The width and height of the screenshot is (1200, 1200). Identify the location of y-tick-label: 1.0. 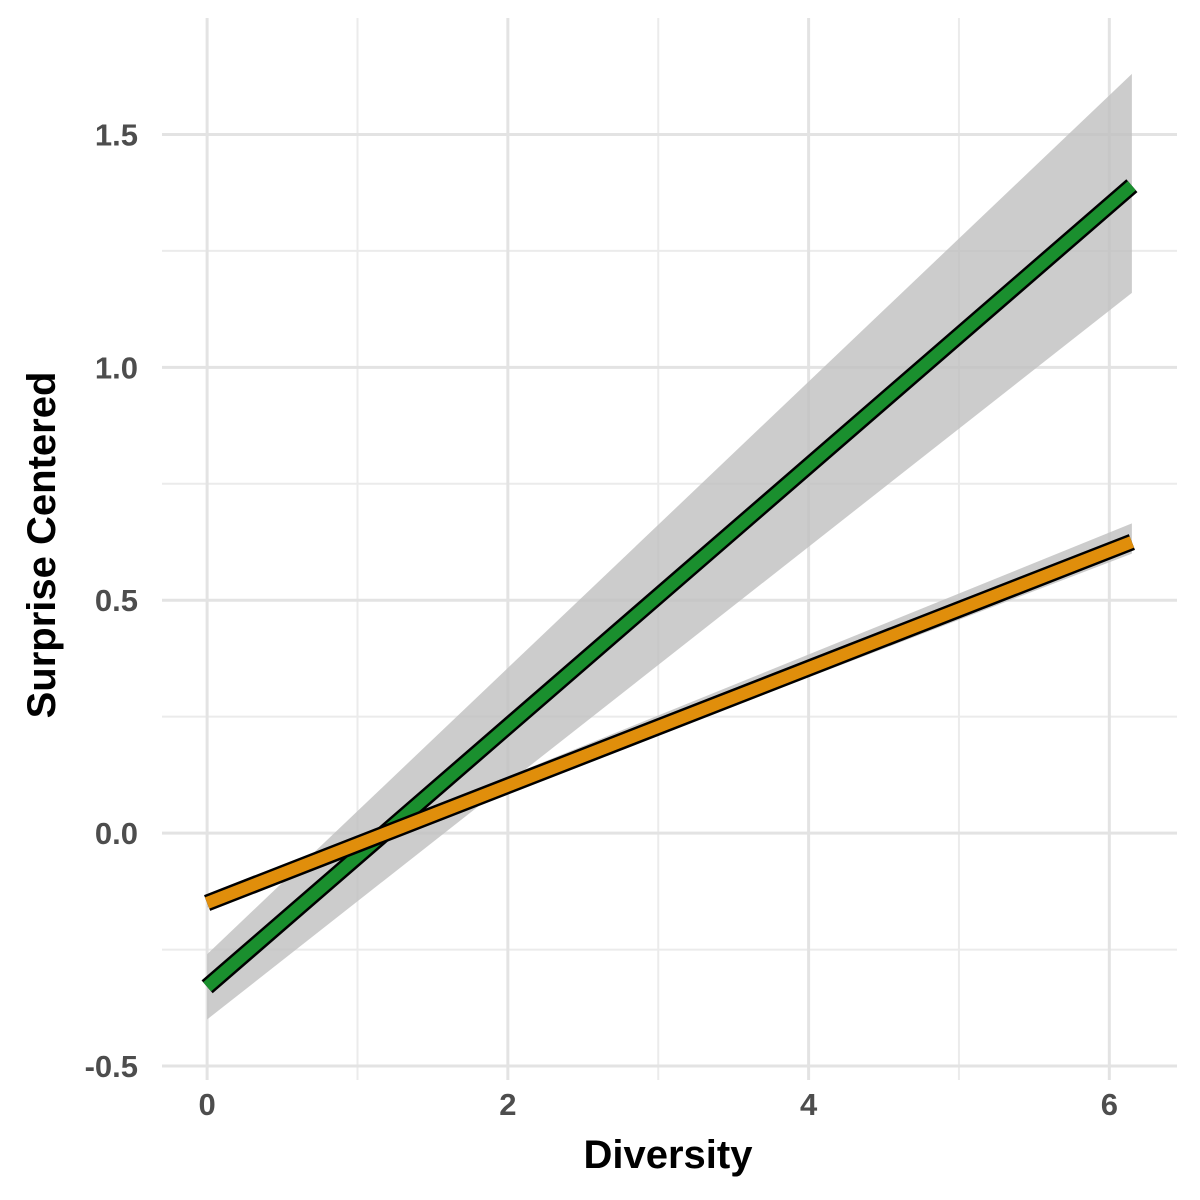
(116, 367).